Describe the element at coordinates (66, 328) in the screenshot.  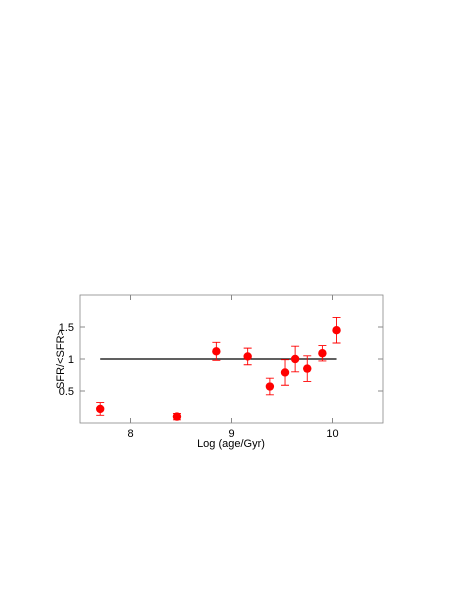
I see `y-tick-label: 1.5` at that location.